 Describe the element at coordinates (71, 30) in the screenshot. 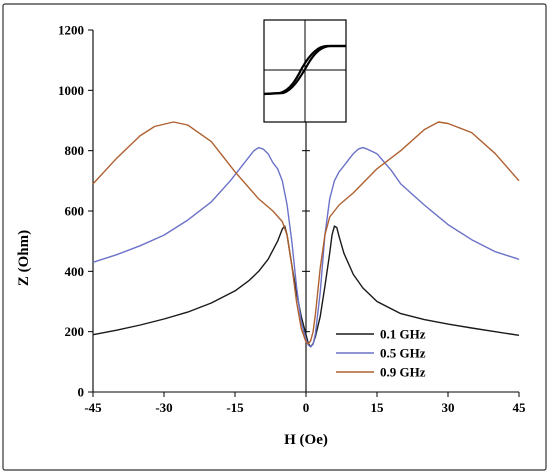

I see `y-tick-label: 1200` at that location.